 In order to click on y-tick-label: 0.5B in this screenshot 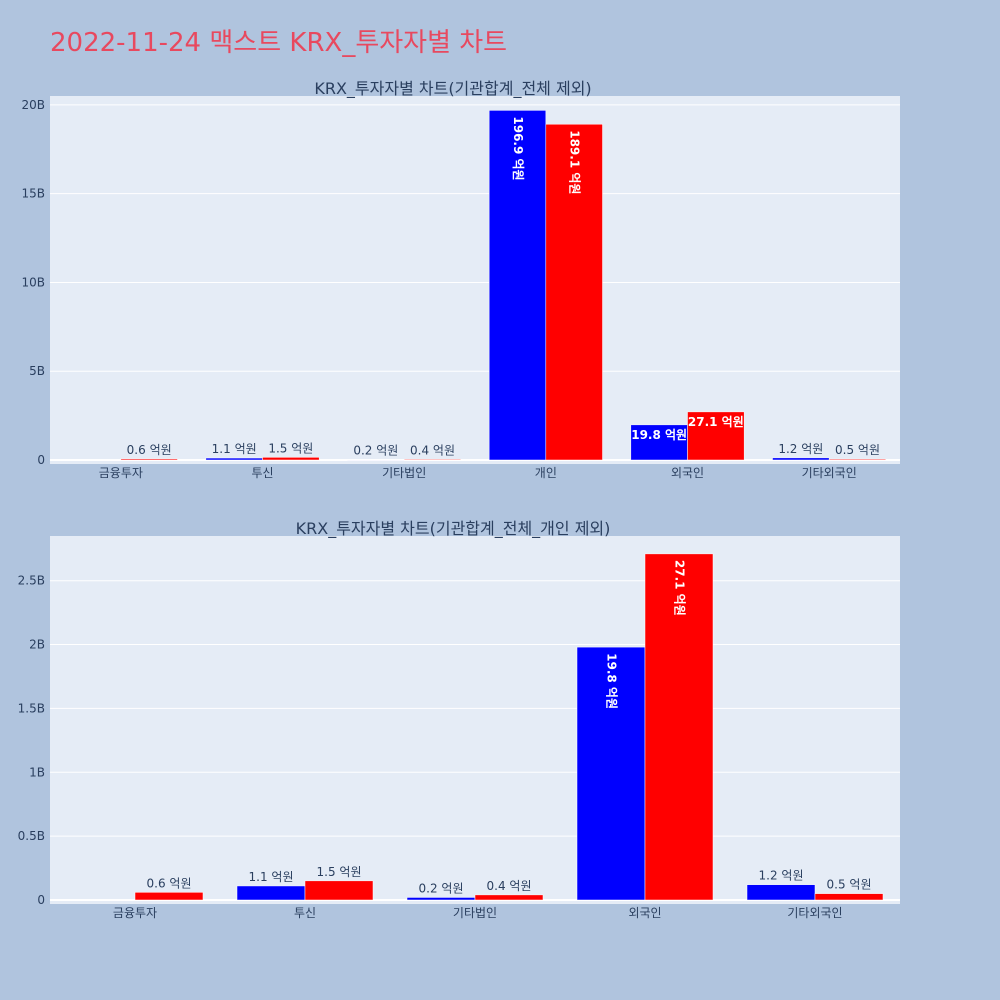, I will do `click(31, 836)`.